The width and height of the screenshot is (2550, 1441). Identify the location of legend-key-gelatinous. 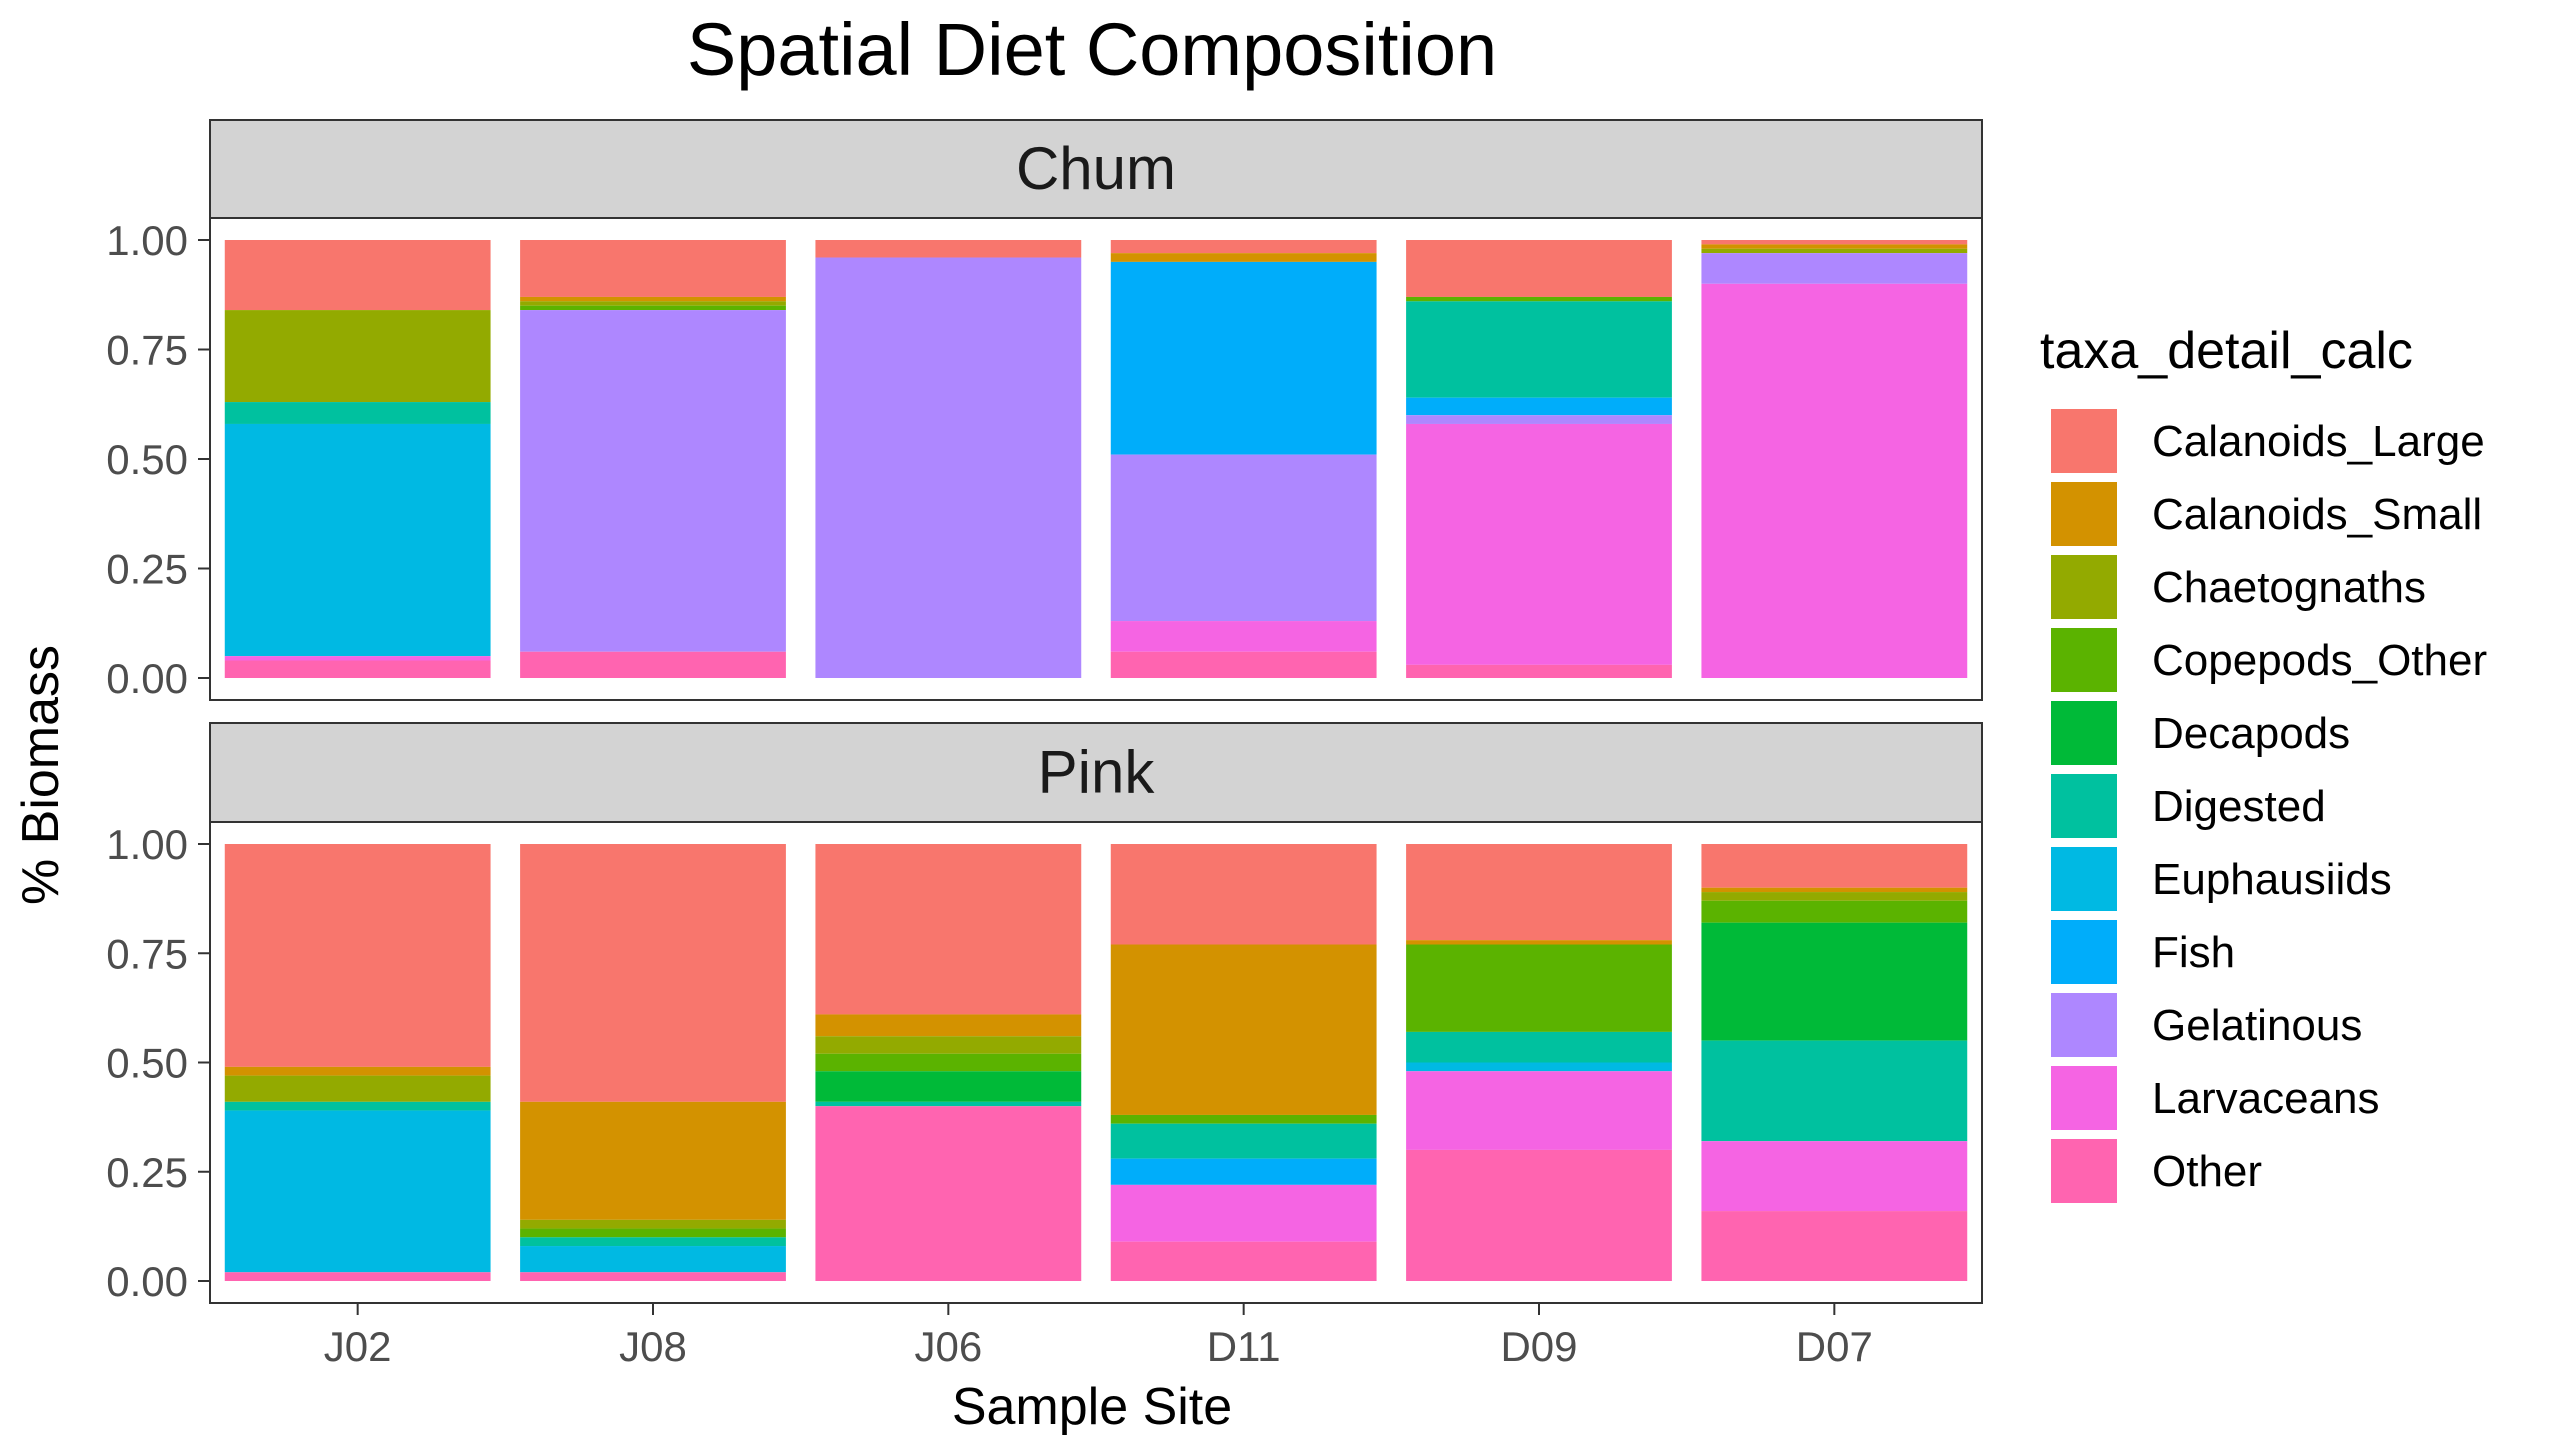
(2084, 1025).